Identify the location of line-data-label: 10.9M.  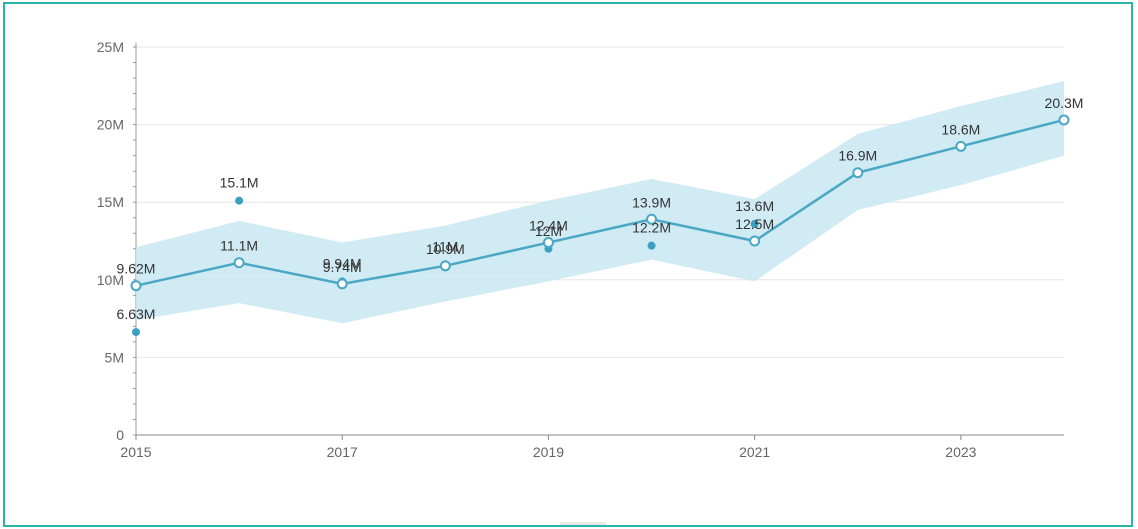
(445, 249).